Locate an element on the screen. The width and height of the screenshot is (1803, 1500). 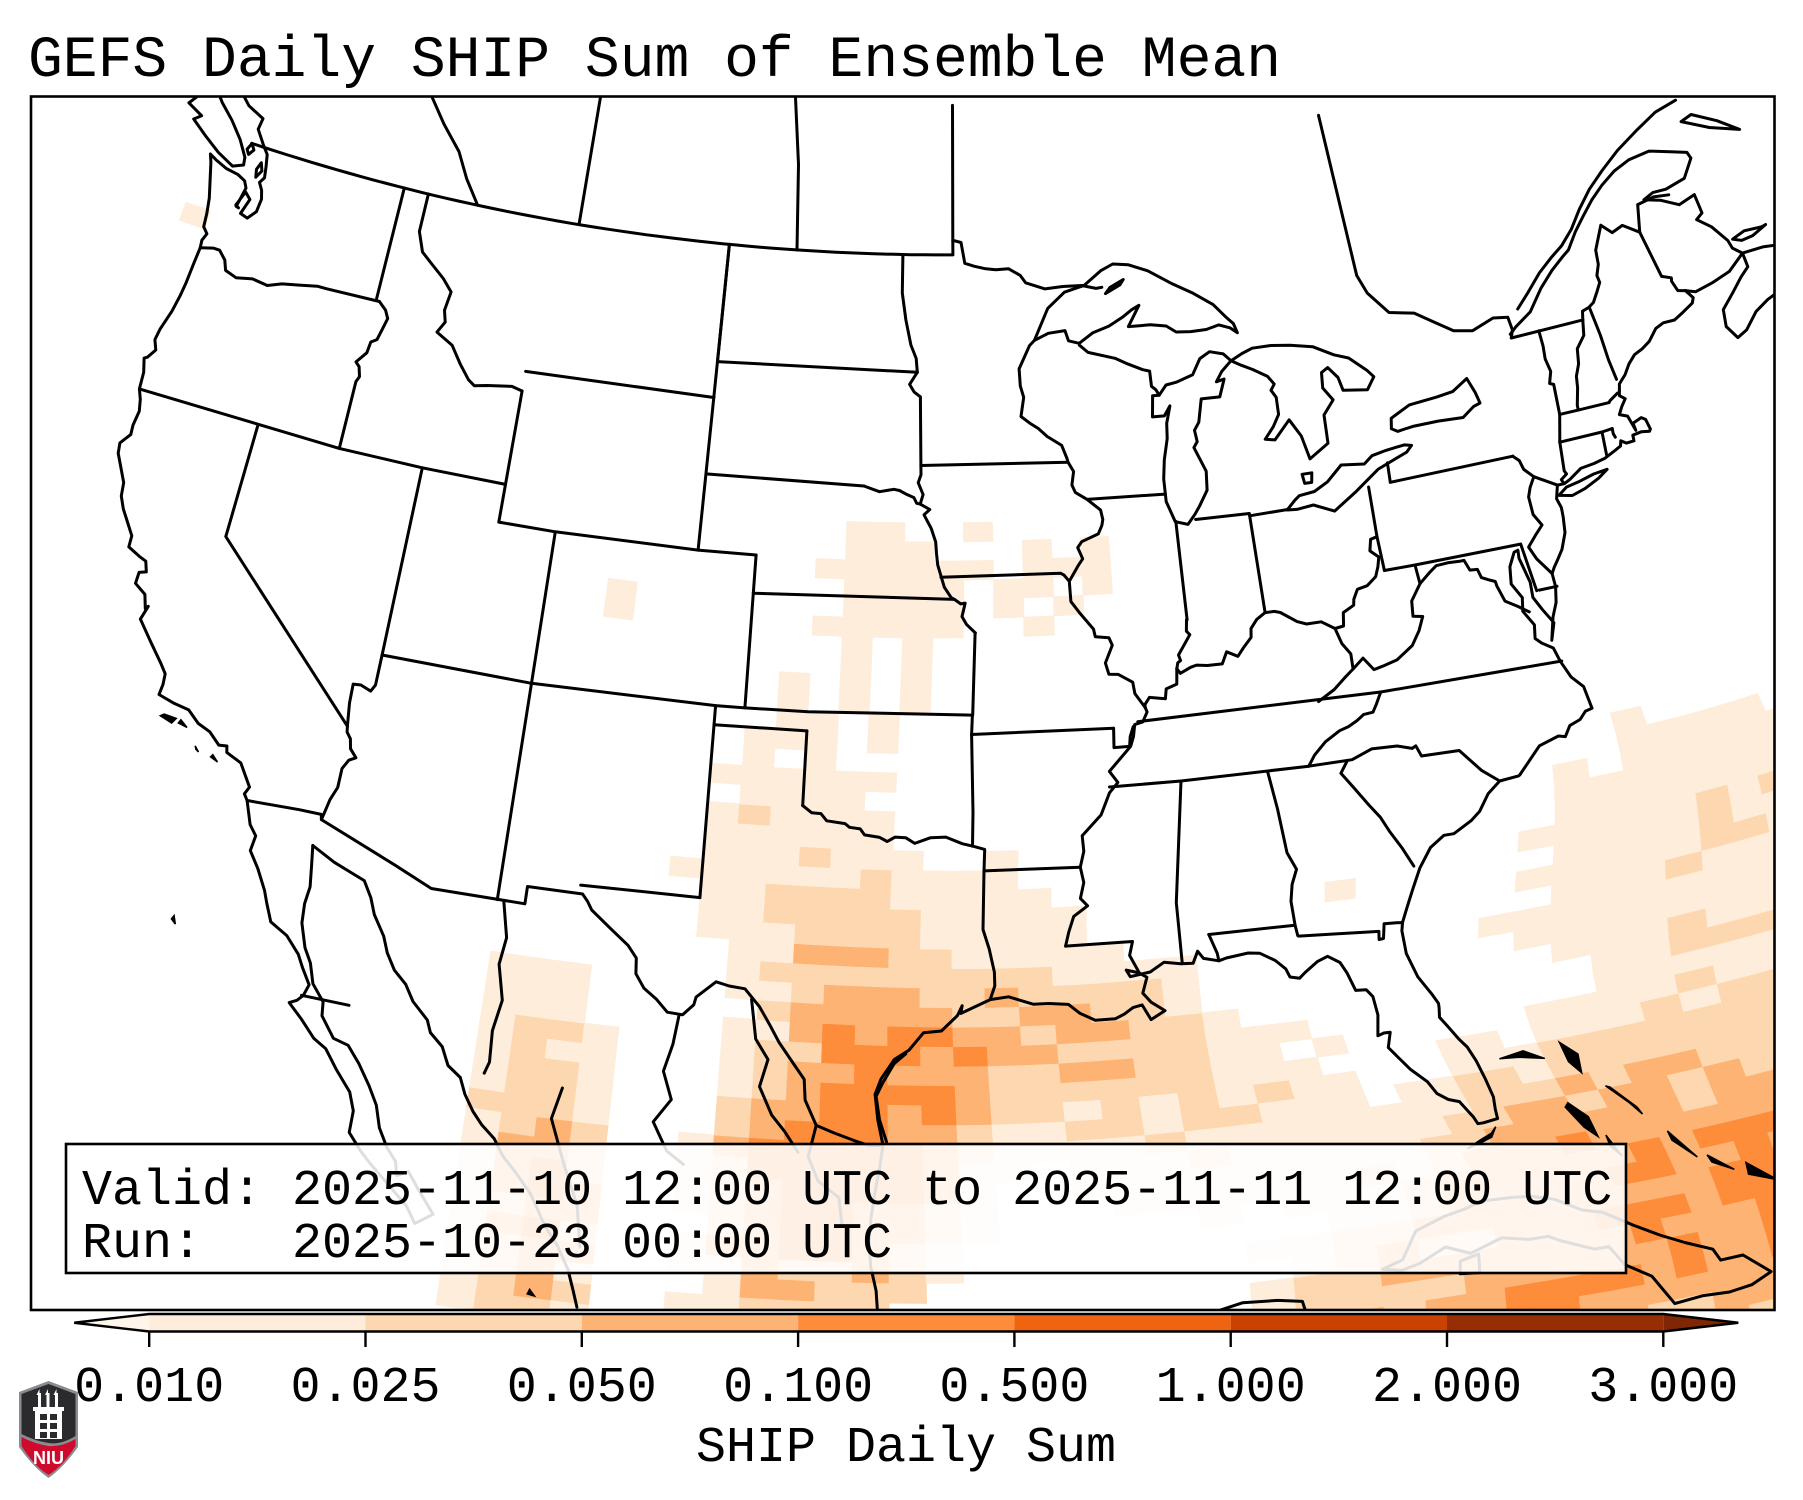
svg-text: Run: is located at coordinates (142, 1244).